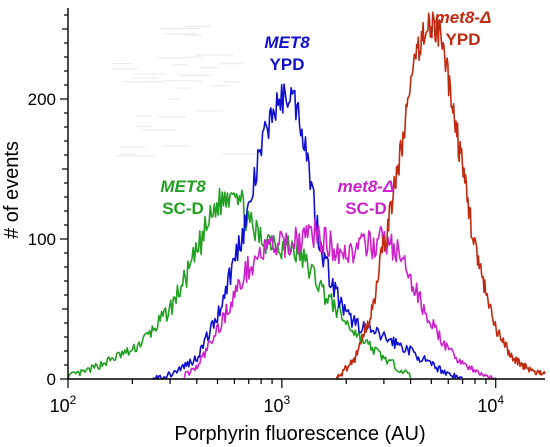  What do you see at coordinates (287, 42) in the screenshot?
I see `series-label-2-line-1: MET8` at bounding box center [287, 42].